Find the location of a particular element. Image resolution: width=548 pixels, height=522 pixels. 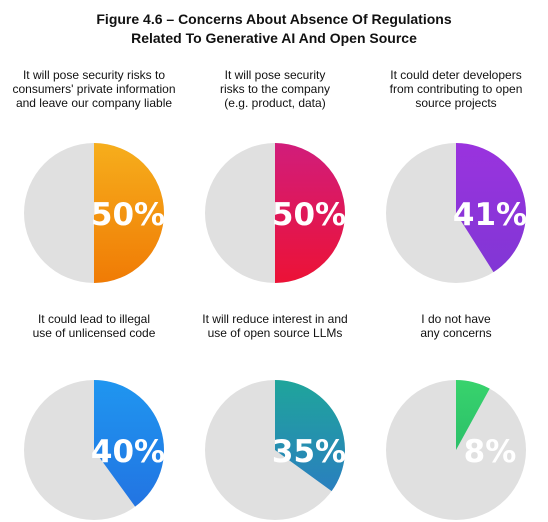

pie-chart-6: I do not have any concerns 8% is located at coordinates (456, 417).